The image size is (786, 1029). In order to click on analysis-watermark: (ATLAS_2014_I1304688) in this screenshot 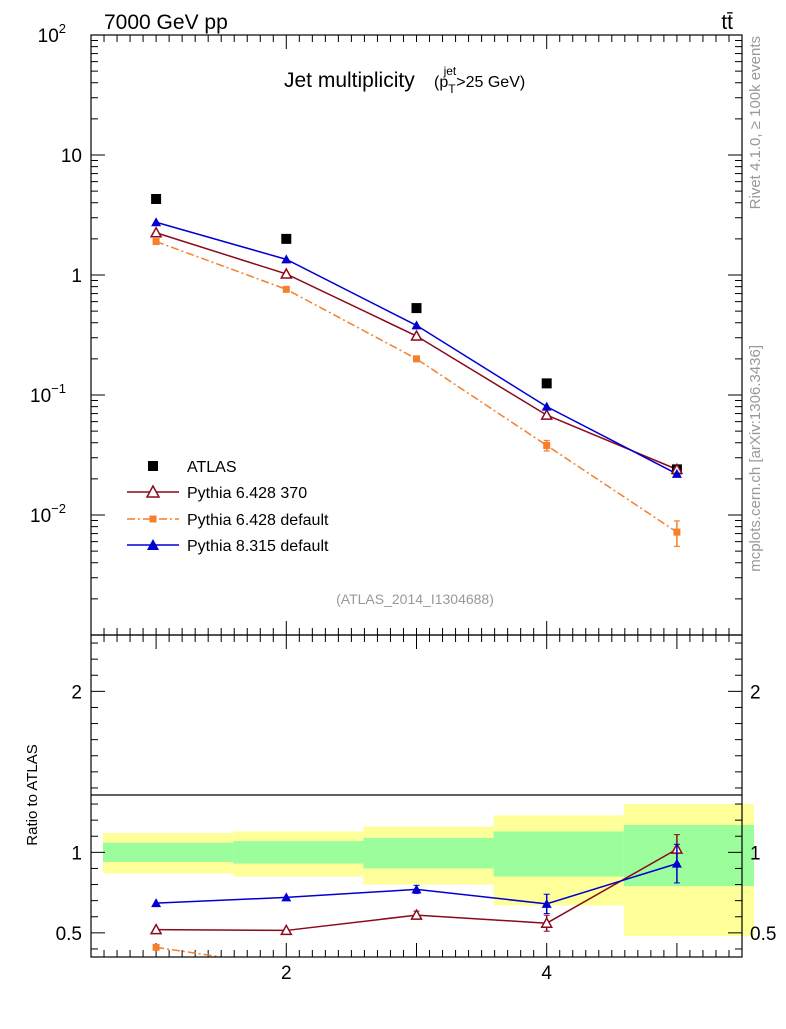, I will do `click(415, 599)`.